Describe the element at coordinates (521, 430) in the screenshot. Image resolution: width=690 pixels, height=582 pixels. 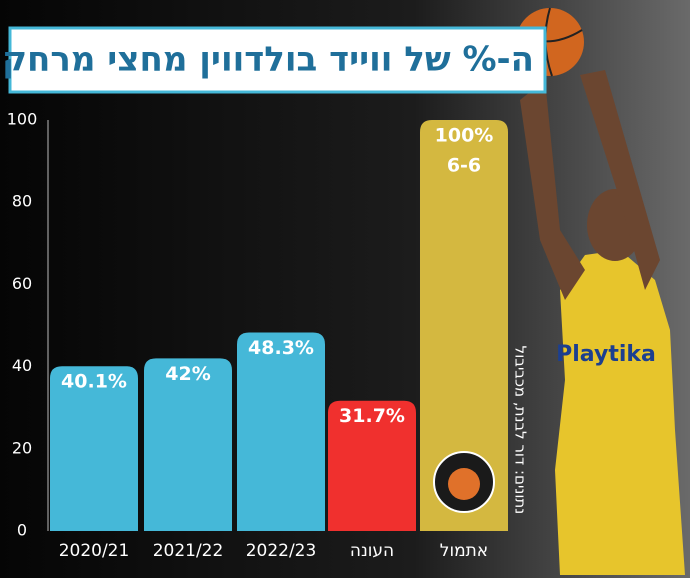
I see `source-note: נתונים: דור לבנת, מכביבול` at that location.